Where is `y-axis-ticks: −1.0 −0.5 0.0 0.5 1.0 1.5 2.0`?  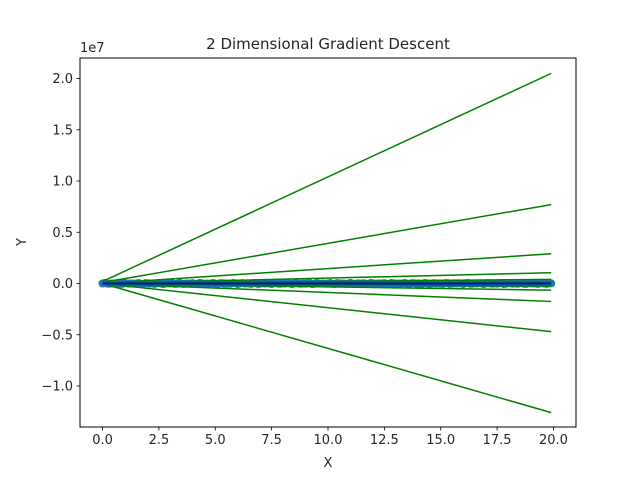
y-axis-ticks: −1.0 −0.5 0.0 0.5 1.0 1.5 2.0 is located at coordinates (60, 233).